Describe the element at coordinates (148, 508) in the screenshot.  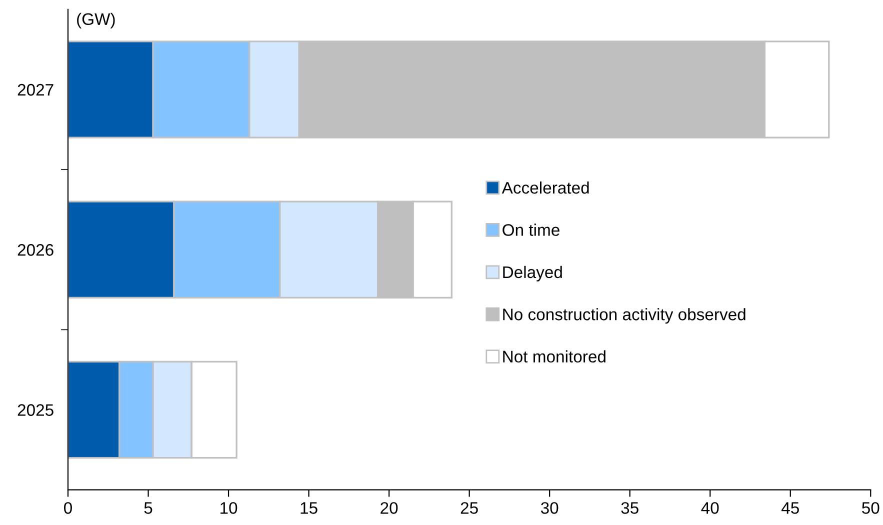
I see `x-tick-label: 5` at that location.